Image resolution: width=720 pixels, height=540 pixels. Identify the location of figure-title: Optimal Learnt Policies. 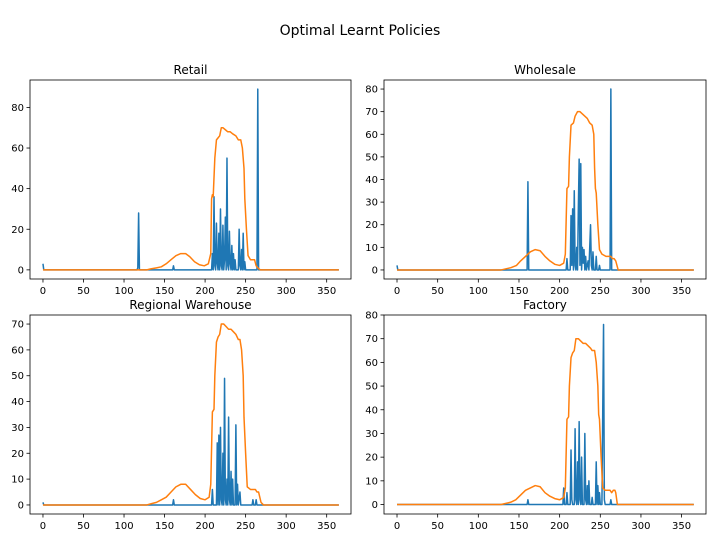
(360, 31).